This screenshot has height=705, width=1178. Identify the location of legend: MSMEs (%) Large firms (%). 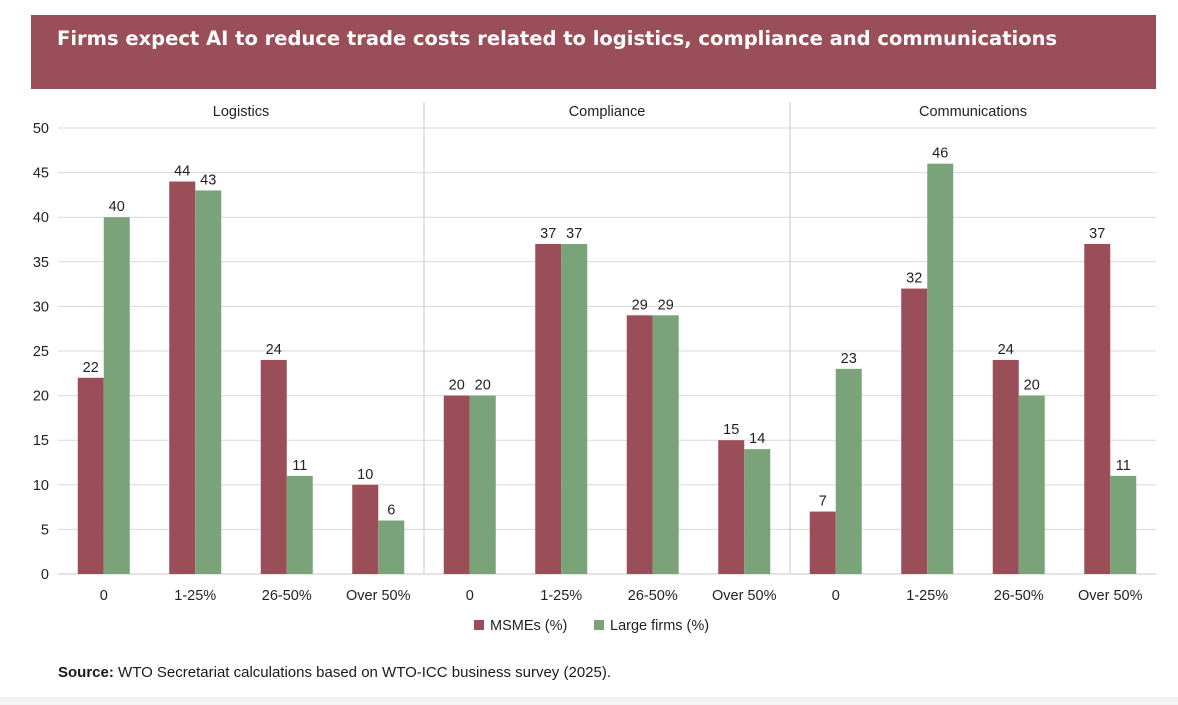
(591, 626).